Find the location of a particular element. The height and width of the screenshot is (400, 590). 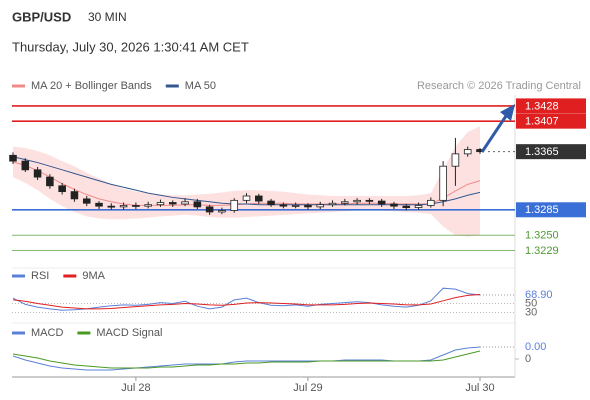

price-label: 1.3250 is located at coordinates (542, 236).